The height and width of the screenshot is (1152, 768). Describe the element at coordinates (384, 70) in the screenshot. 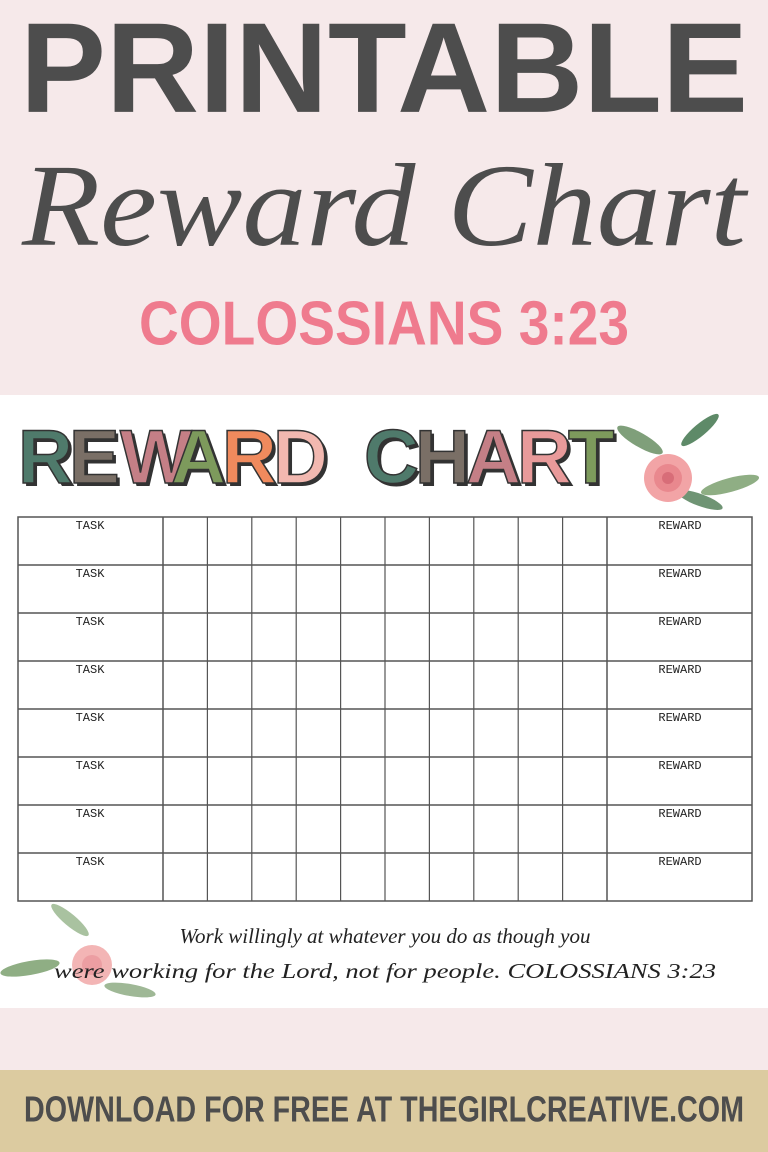

I see `title: PRINTABLE` at that location.